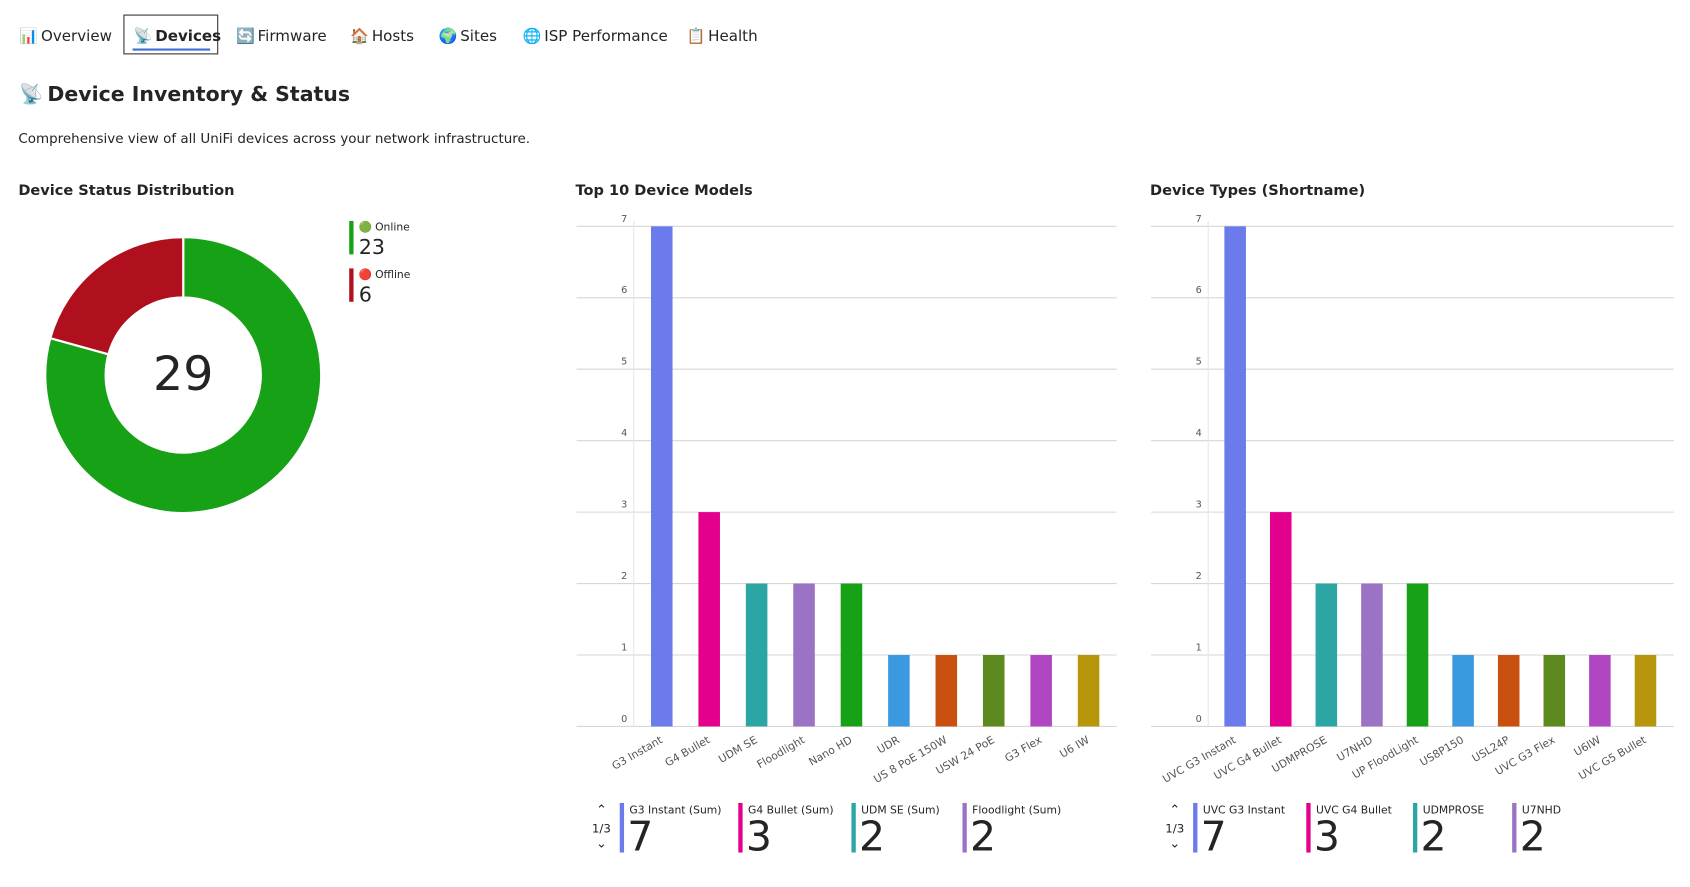  I want to click on tab-icon: 📋, so click(696, 36).